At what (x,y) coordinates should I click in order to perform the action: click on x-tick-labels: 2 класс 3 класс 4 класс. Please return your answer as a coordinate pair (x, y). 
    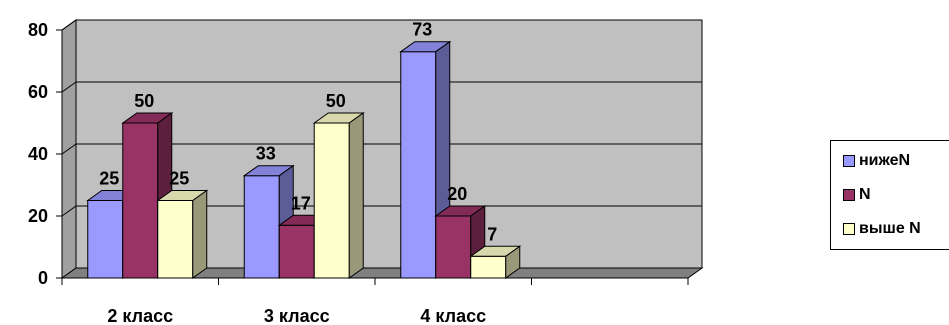
    Looking at the image, I should click on (296, 315).